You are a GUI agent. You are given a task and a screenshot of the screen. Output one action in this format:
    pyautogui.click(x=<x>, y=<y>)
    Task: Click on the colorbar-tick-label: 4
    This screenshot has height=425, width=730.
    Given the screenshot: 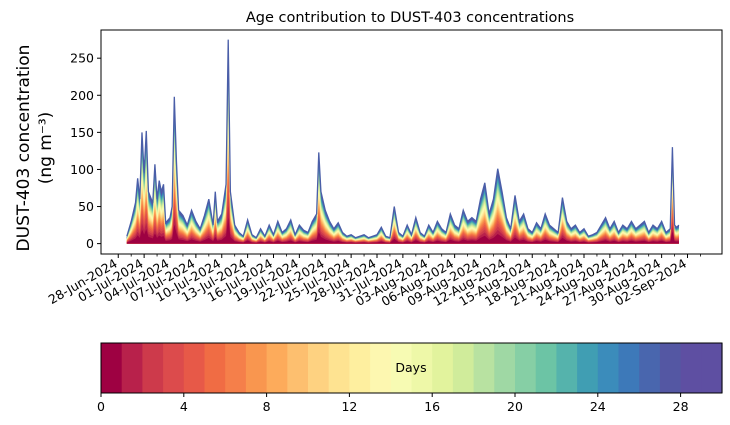 What is the action you would take?
    pyautogui.click(x=184, y=406)
    